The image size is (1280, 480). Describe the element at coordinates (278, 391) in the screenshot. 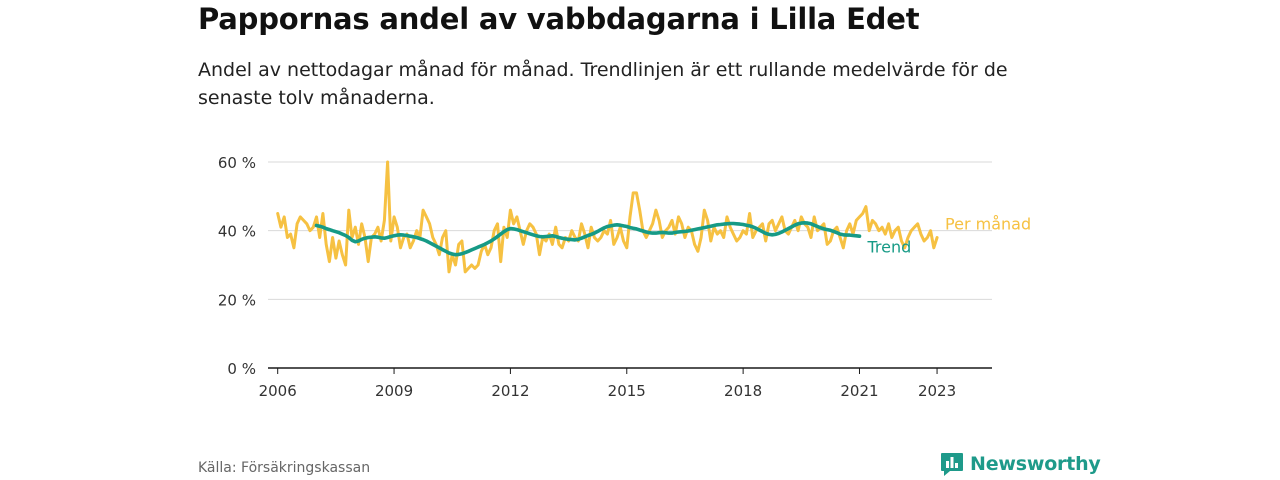

I see `x-tick-label: 2006` at that location.